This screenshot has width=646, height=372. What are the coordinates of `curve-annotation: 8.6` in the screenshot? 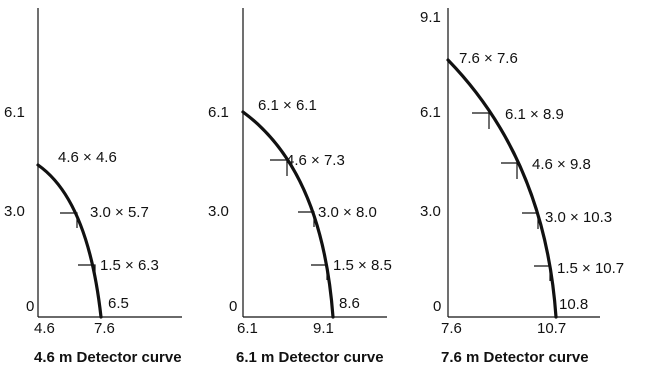 It's located at (349, 303).